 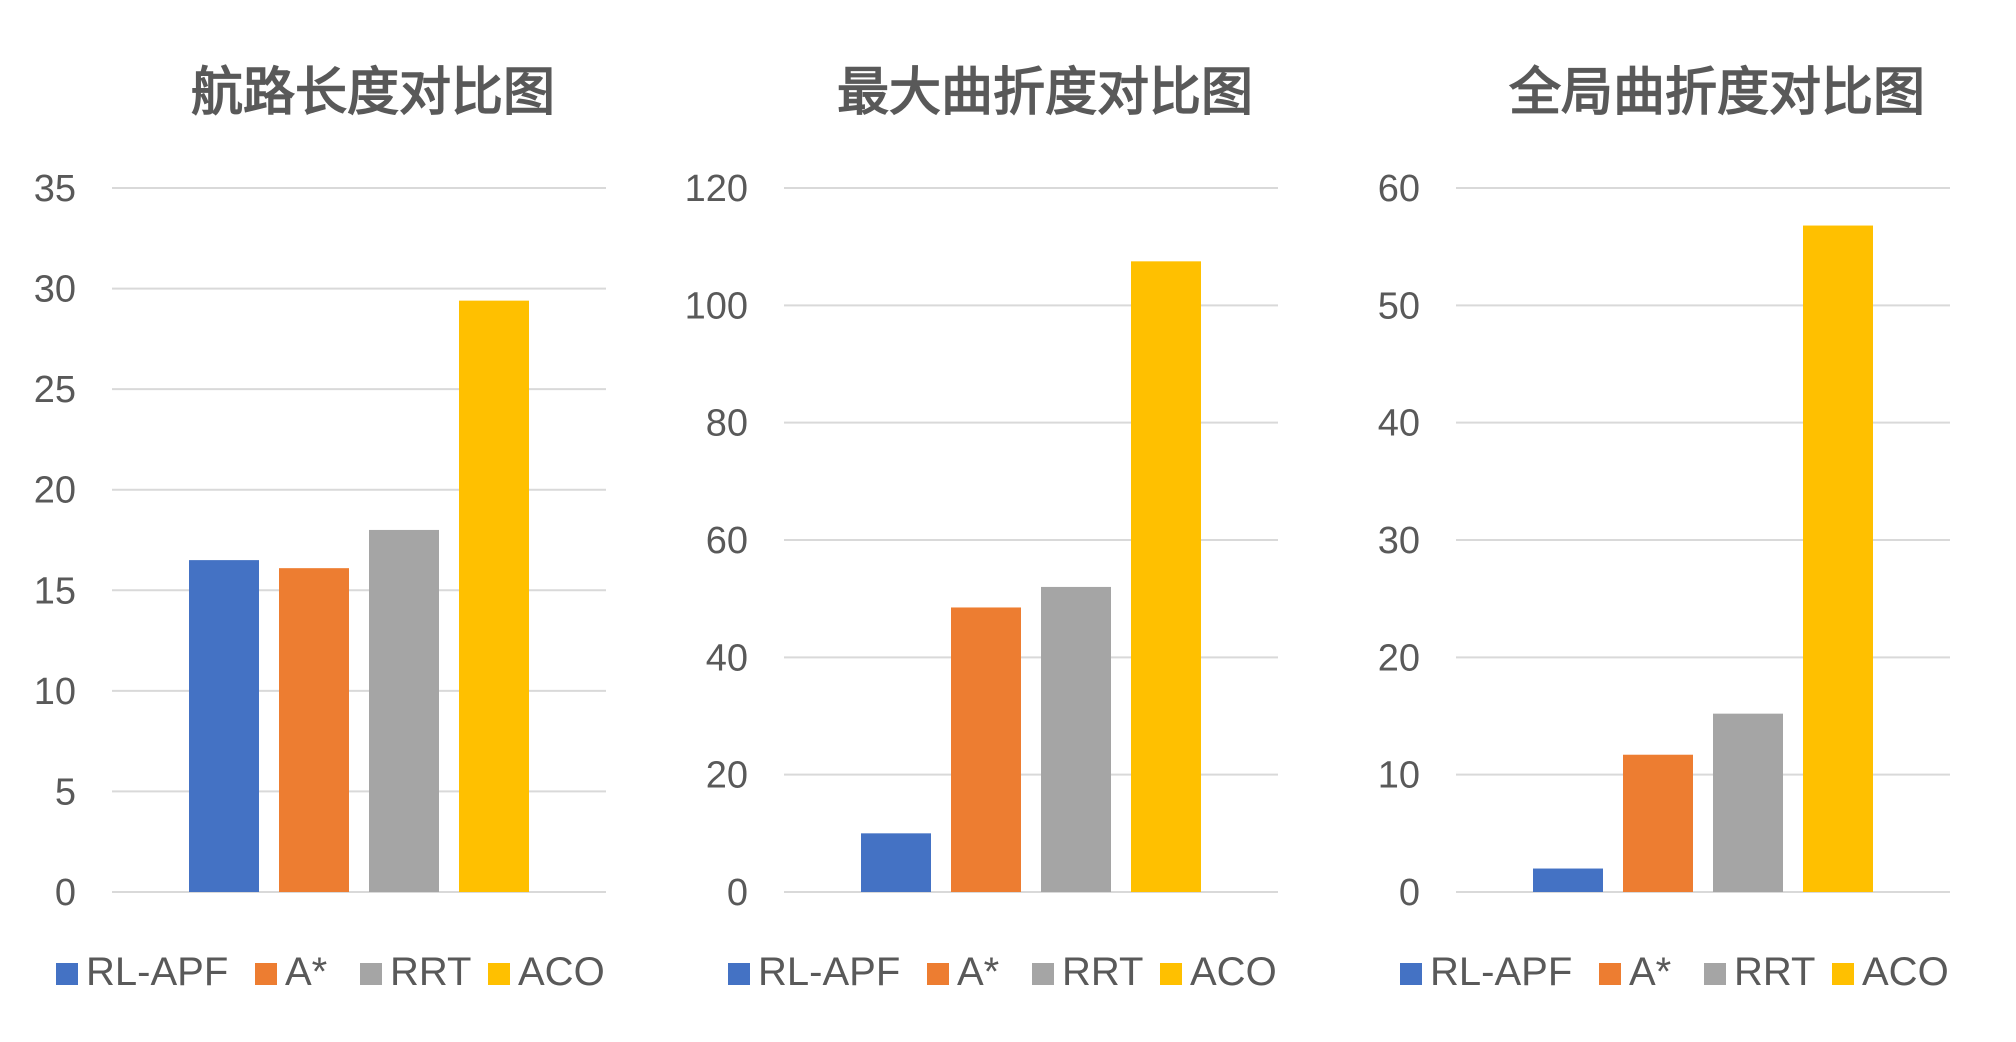 I want to click on y-tick-label: 100, so click(x=716, y=306).